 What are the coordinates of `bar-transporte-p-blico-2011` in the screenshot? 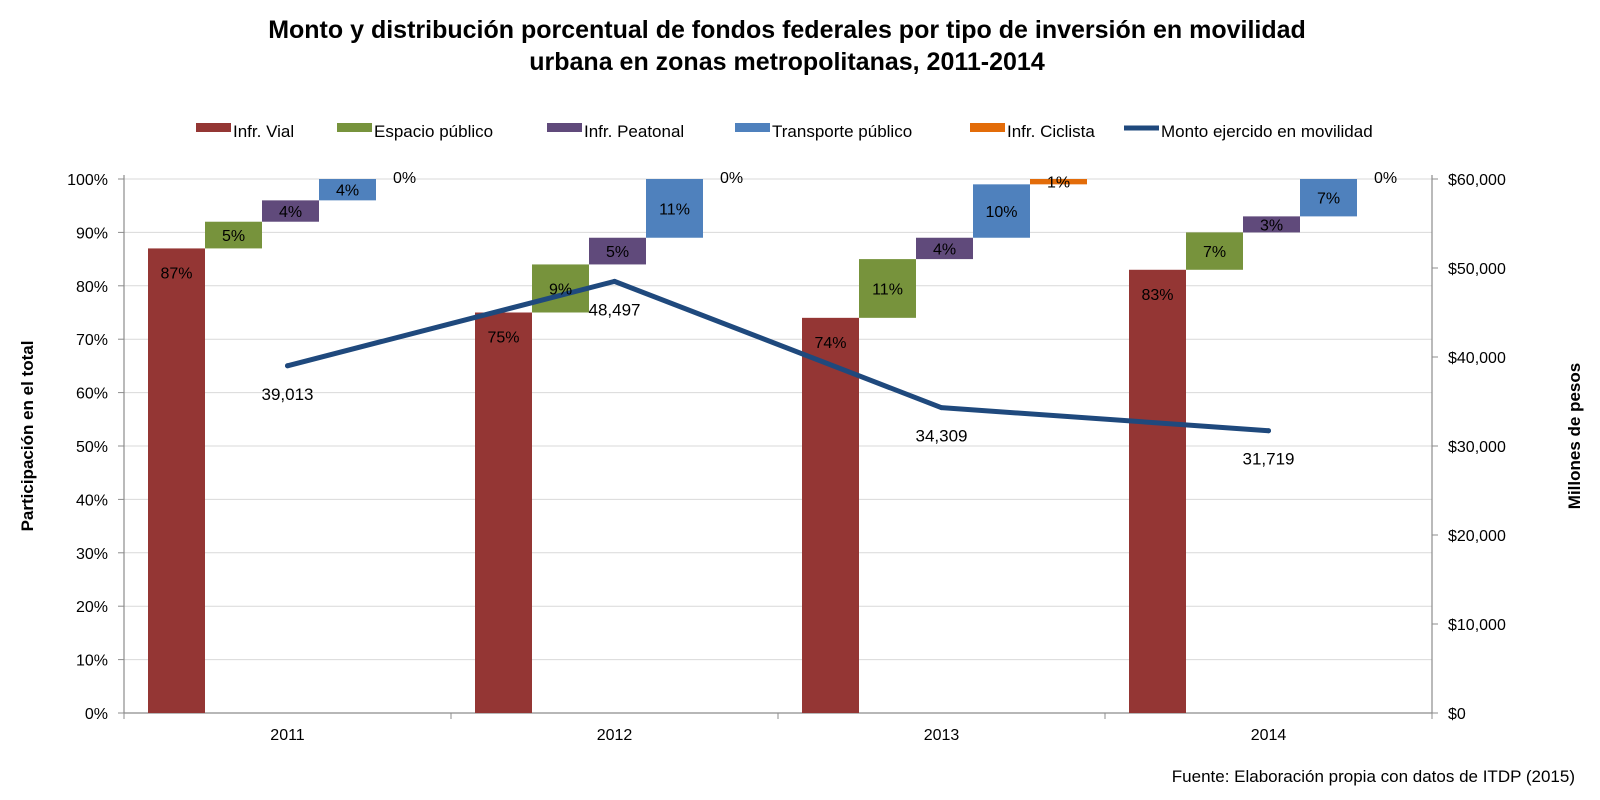 It's located at (347, 190).